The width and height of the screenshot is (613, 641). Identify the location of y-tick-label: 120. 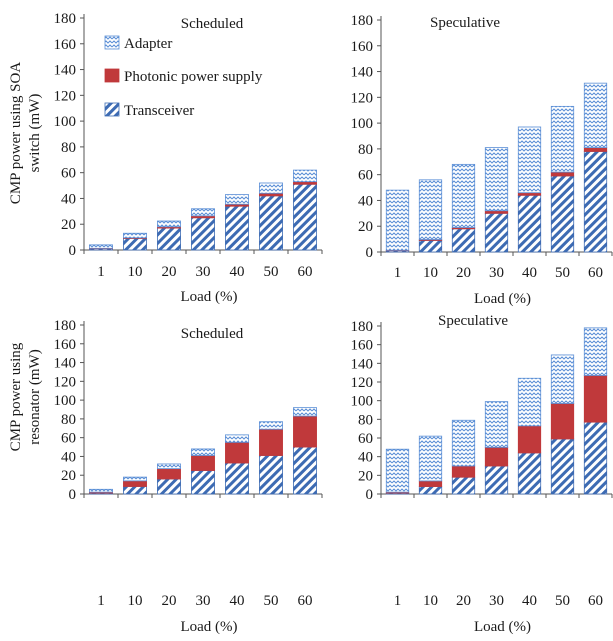
(65, 382).